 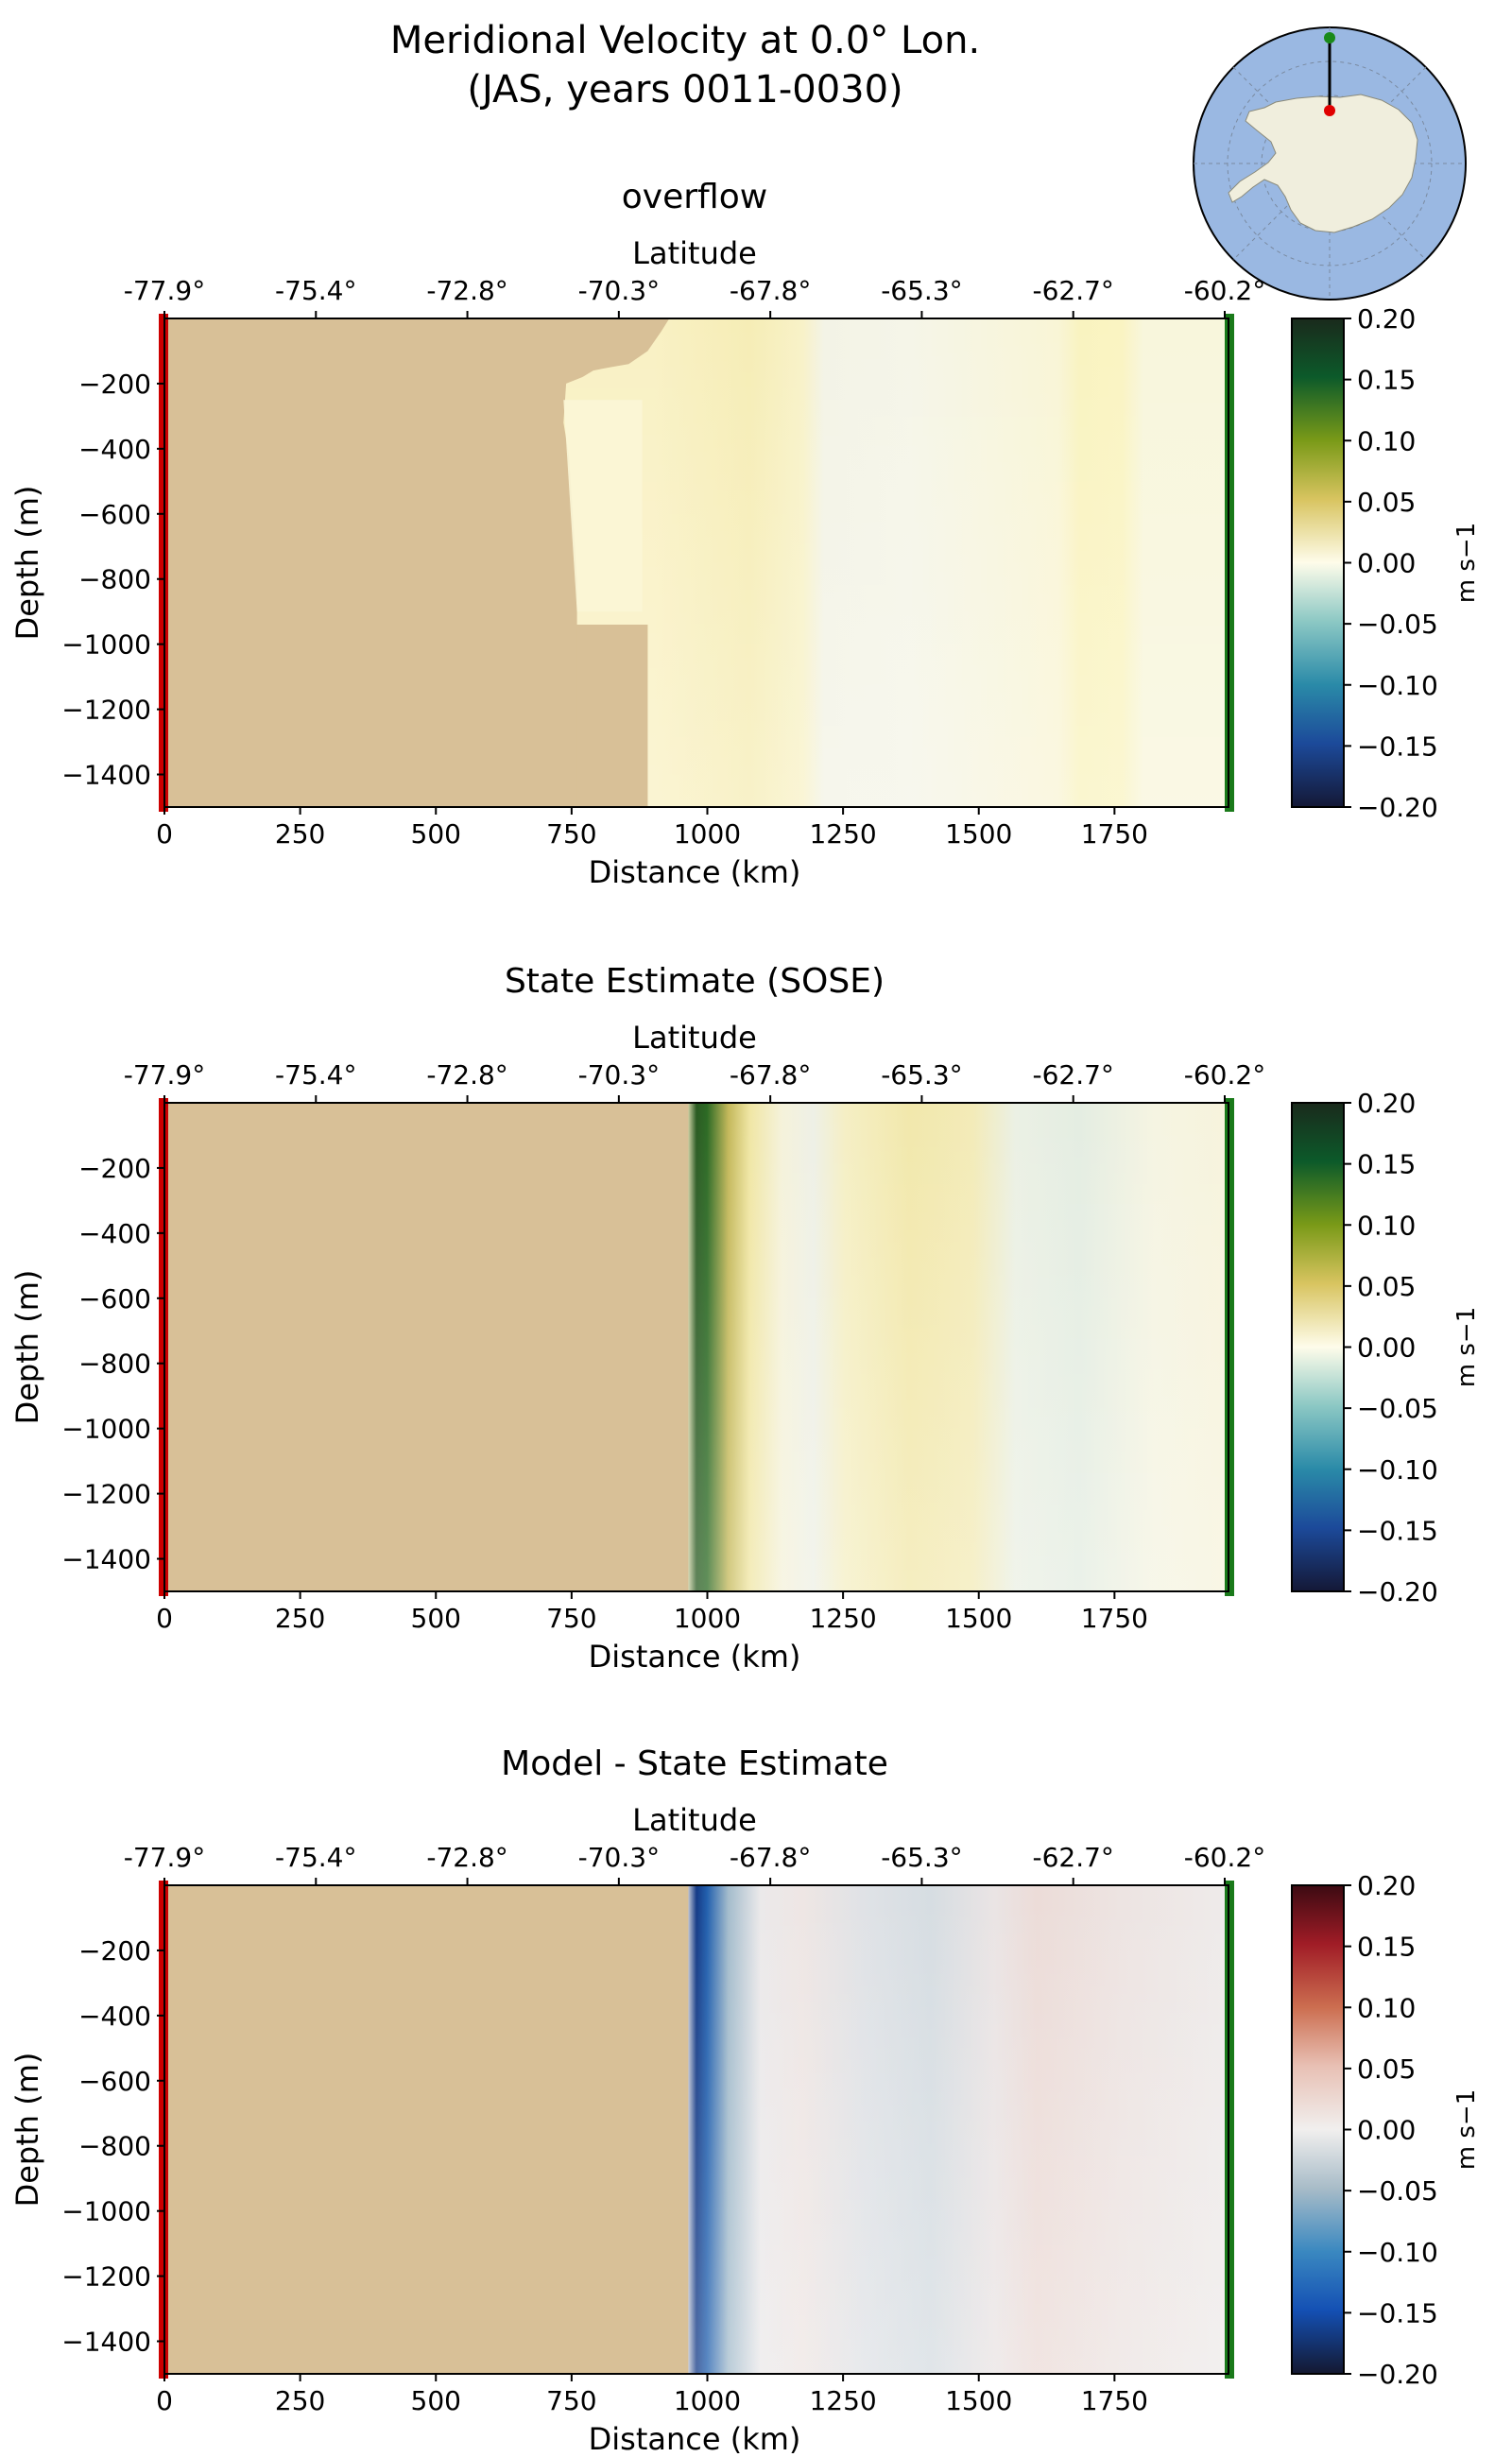 I want to click on panel-title: overflow, so click(x=694, y=197).